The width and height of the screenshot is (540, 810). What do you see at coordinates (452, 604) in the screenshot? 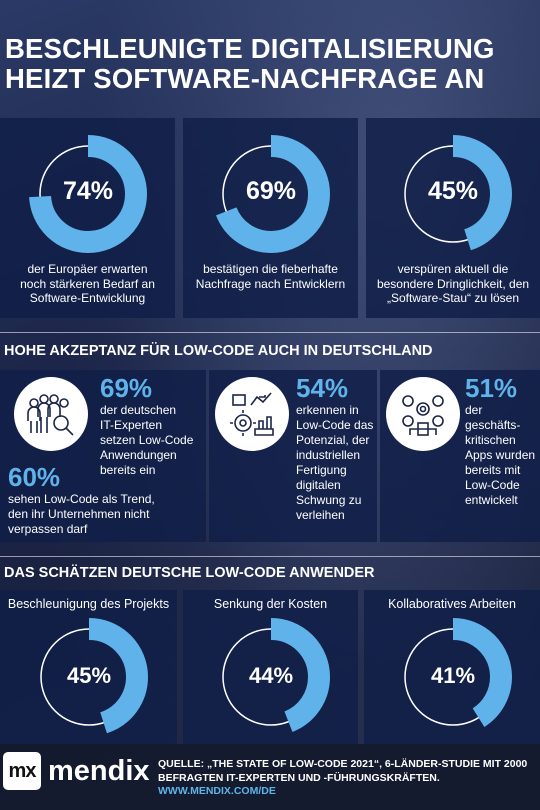
I see `benefit-label-3: Kollaboratives Arbeiten` at bounding box center [452, 604].